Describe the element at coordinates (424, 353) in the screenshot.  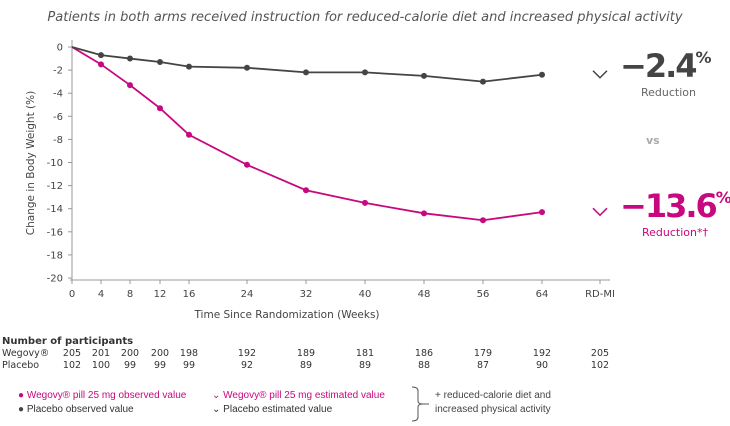
I see `participants-count: 186` at that location.